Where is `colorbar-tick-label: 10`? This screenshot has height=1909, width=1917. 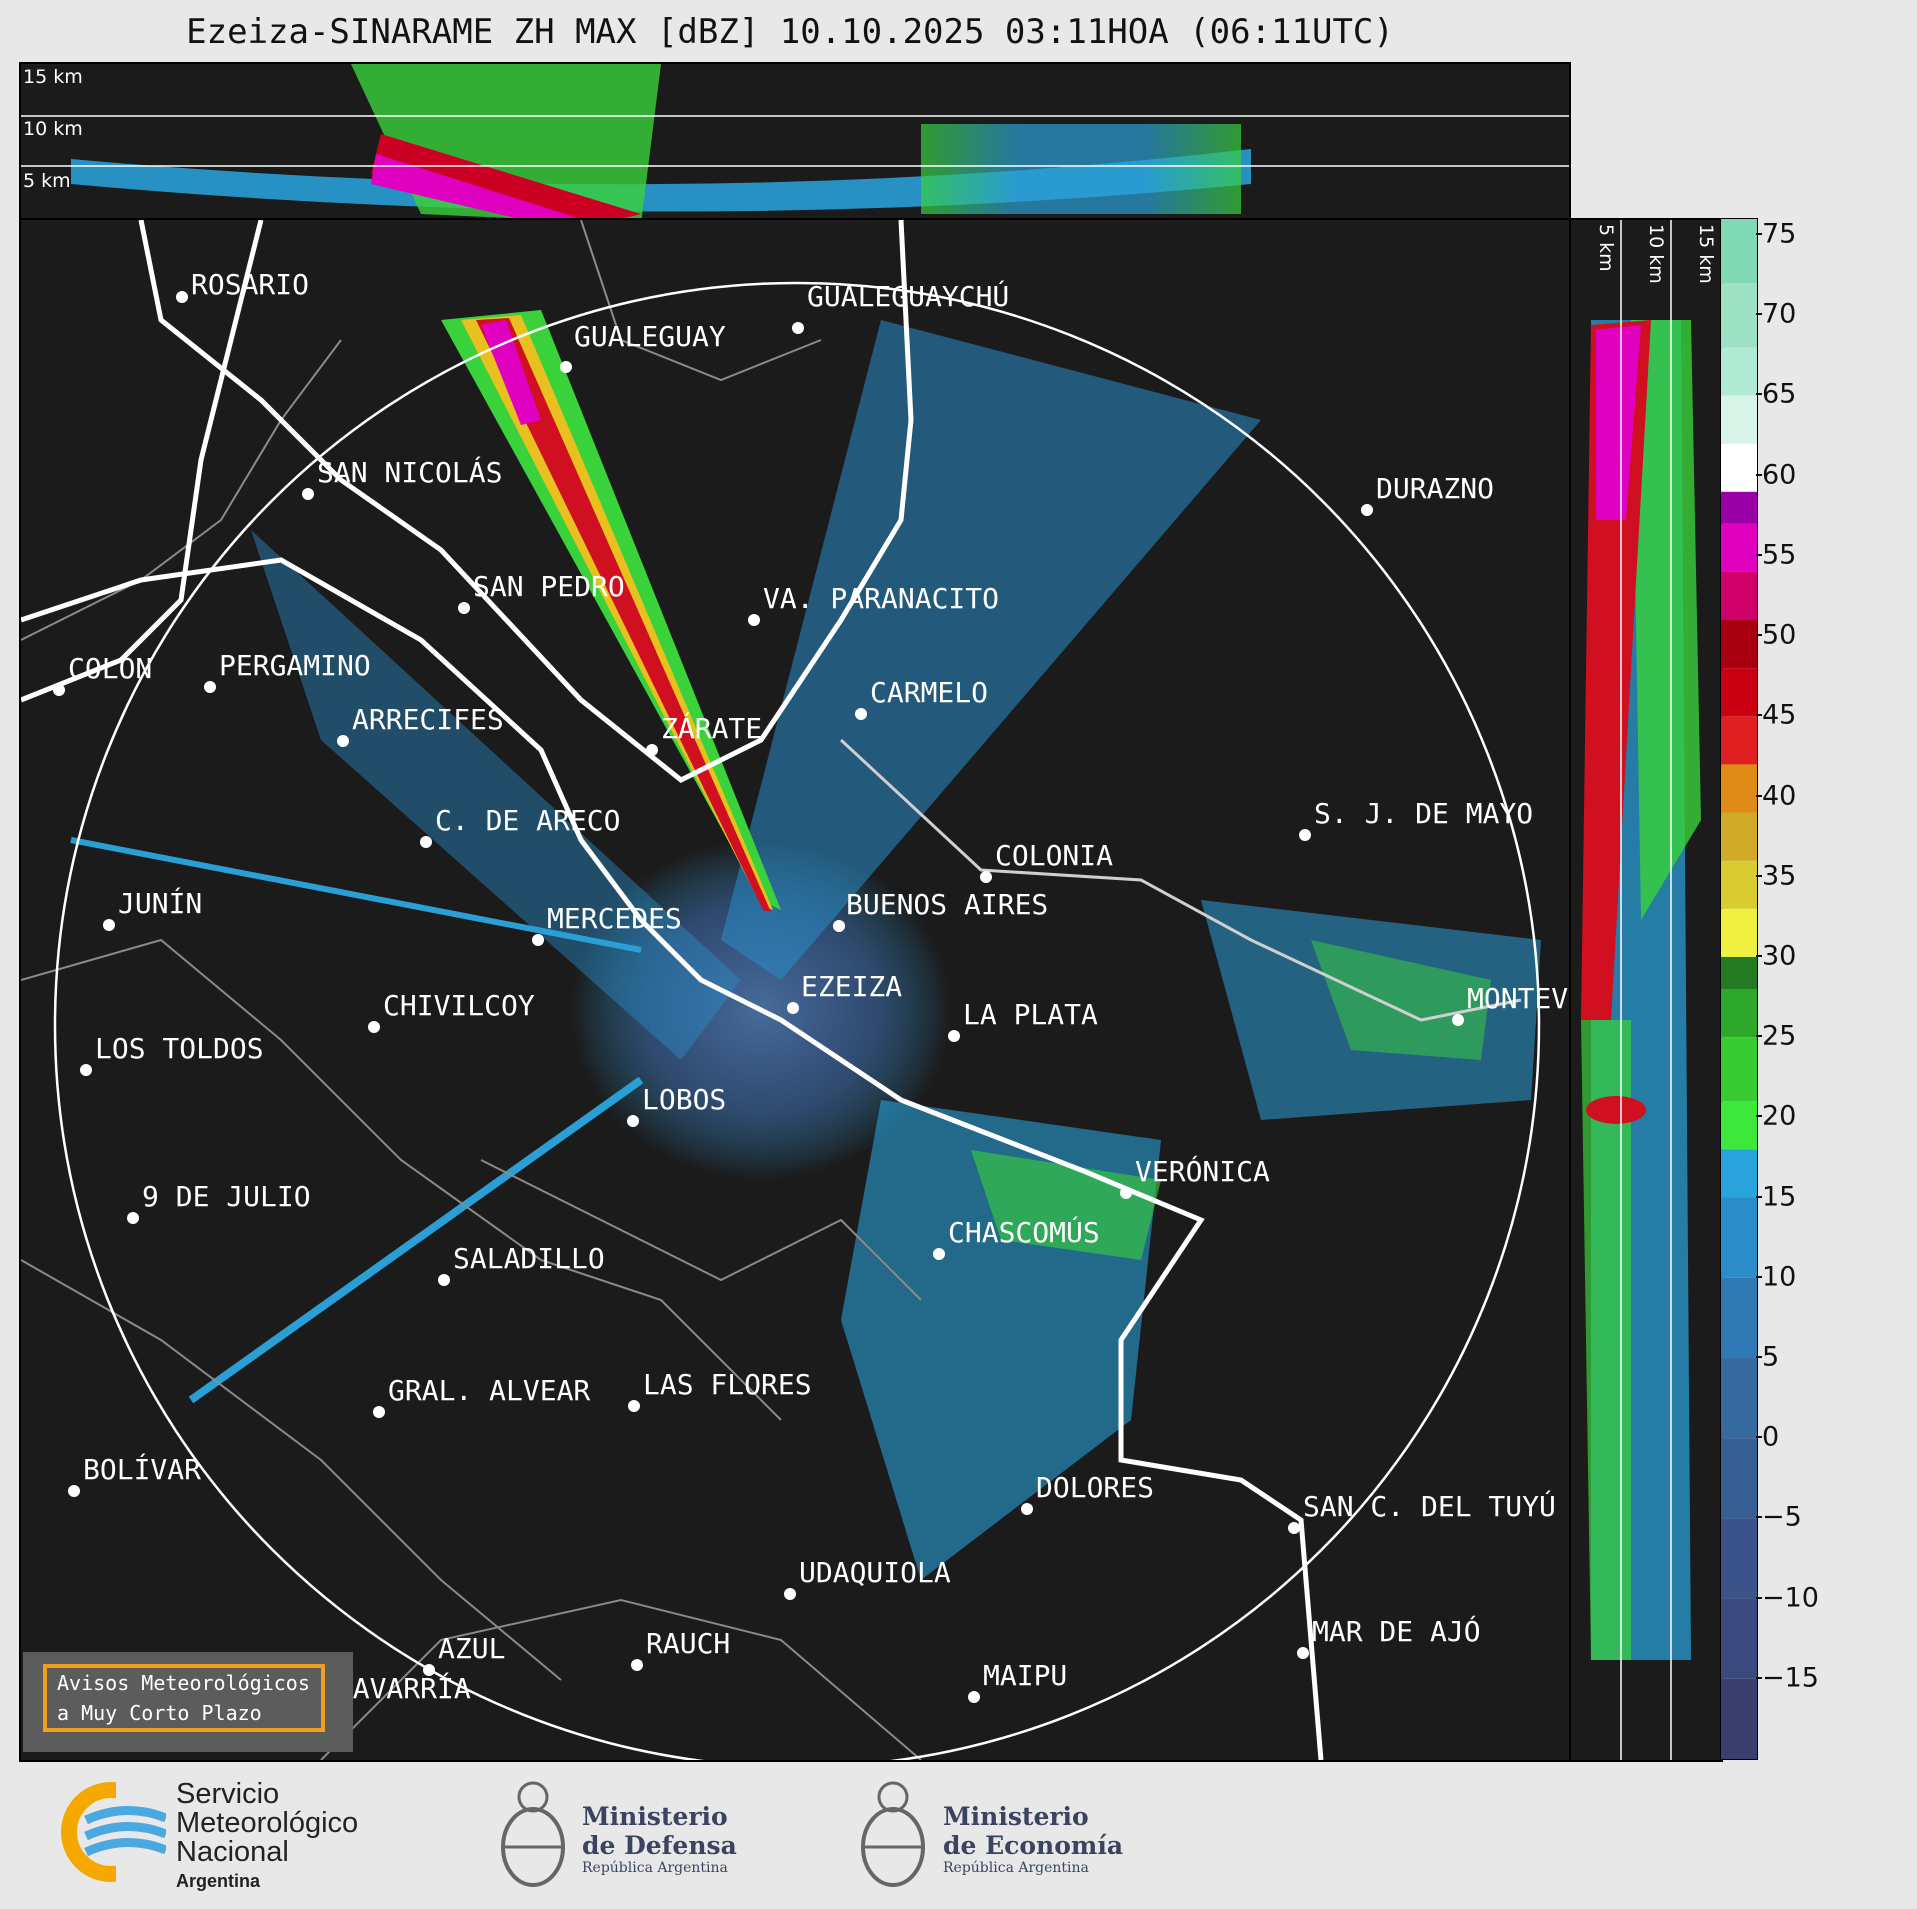
colorbar-tick-label: 10 is located at coordinates (1779, 1277).